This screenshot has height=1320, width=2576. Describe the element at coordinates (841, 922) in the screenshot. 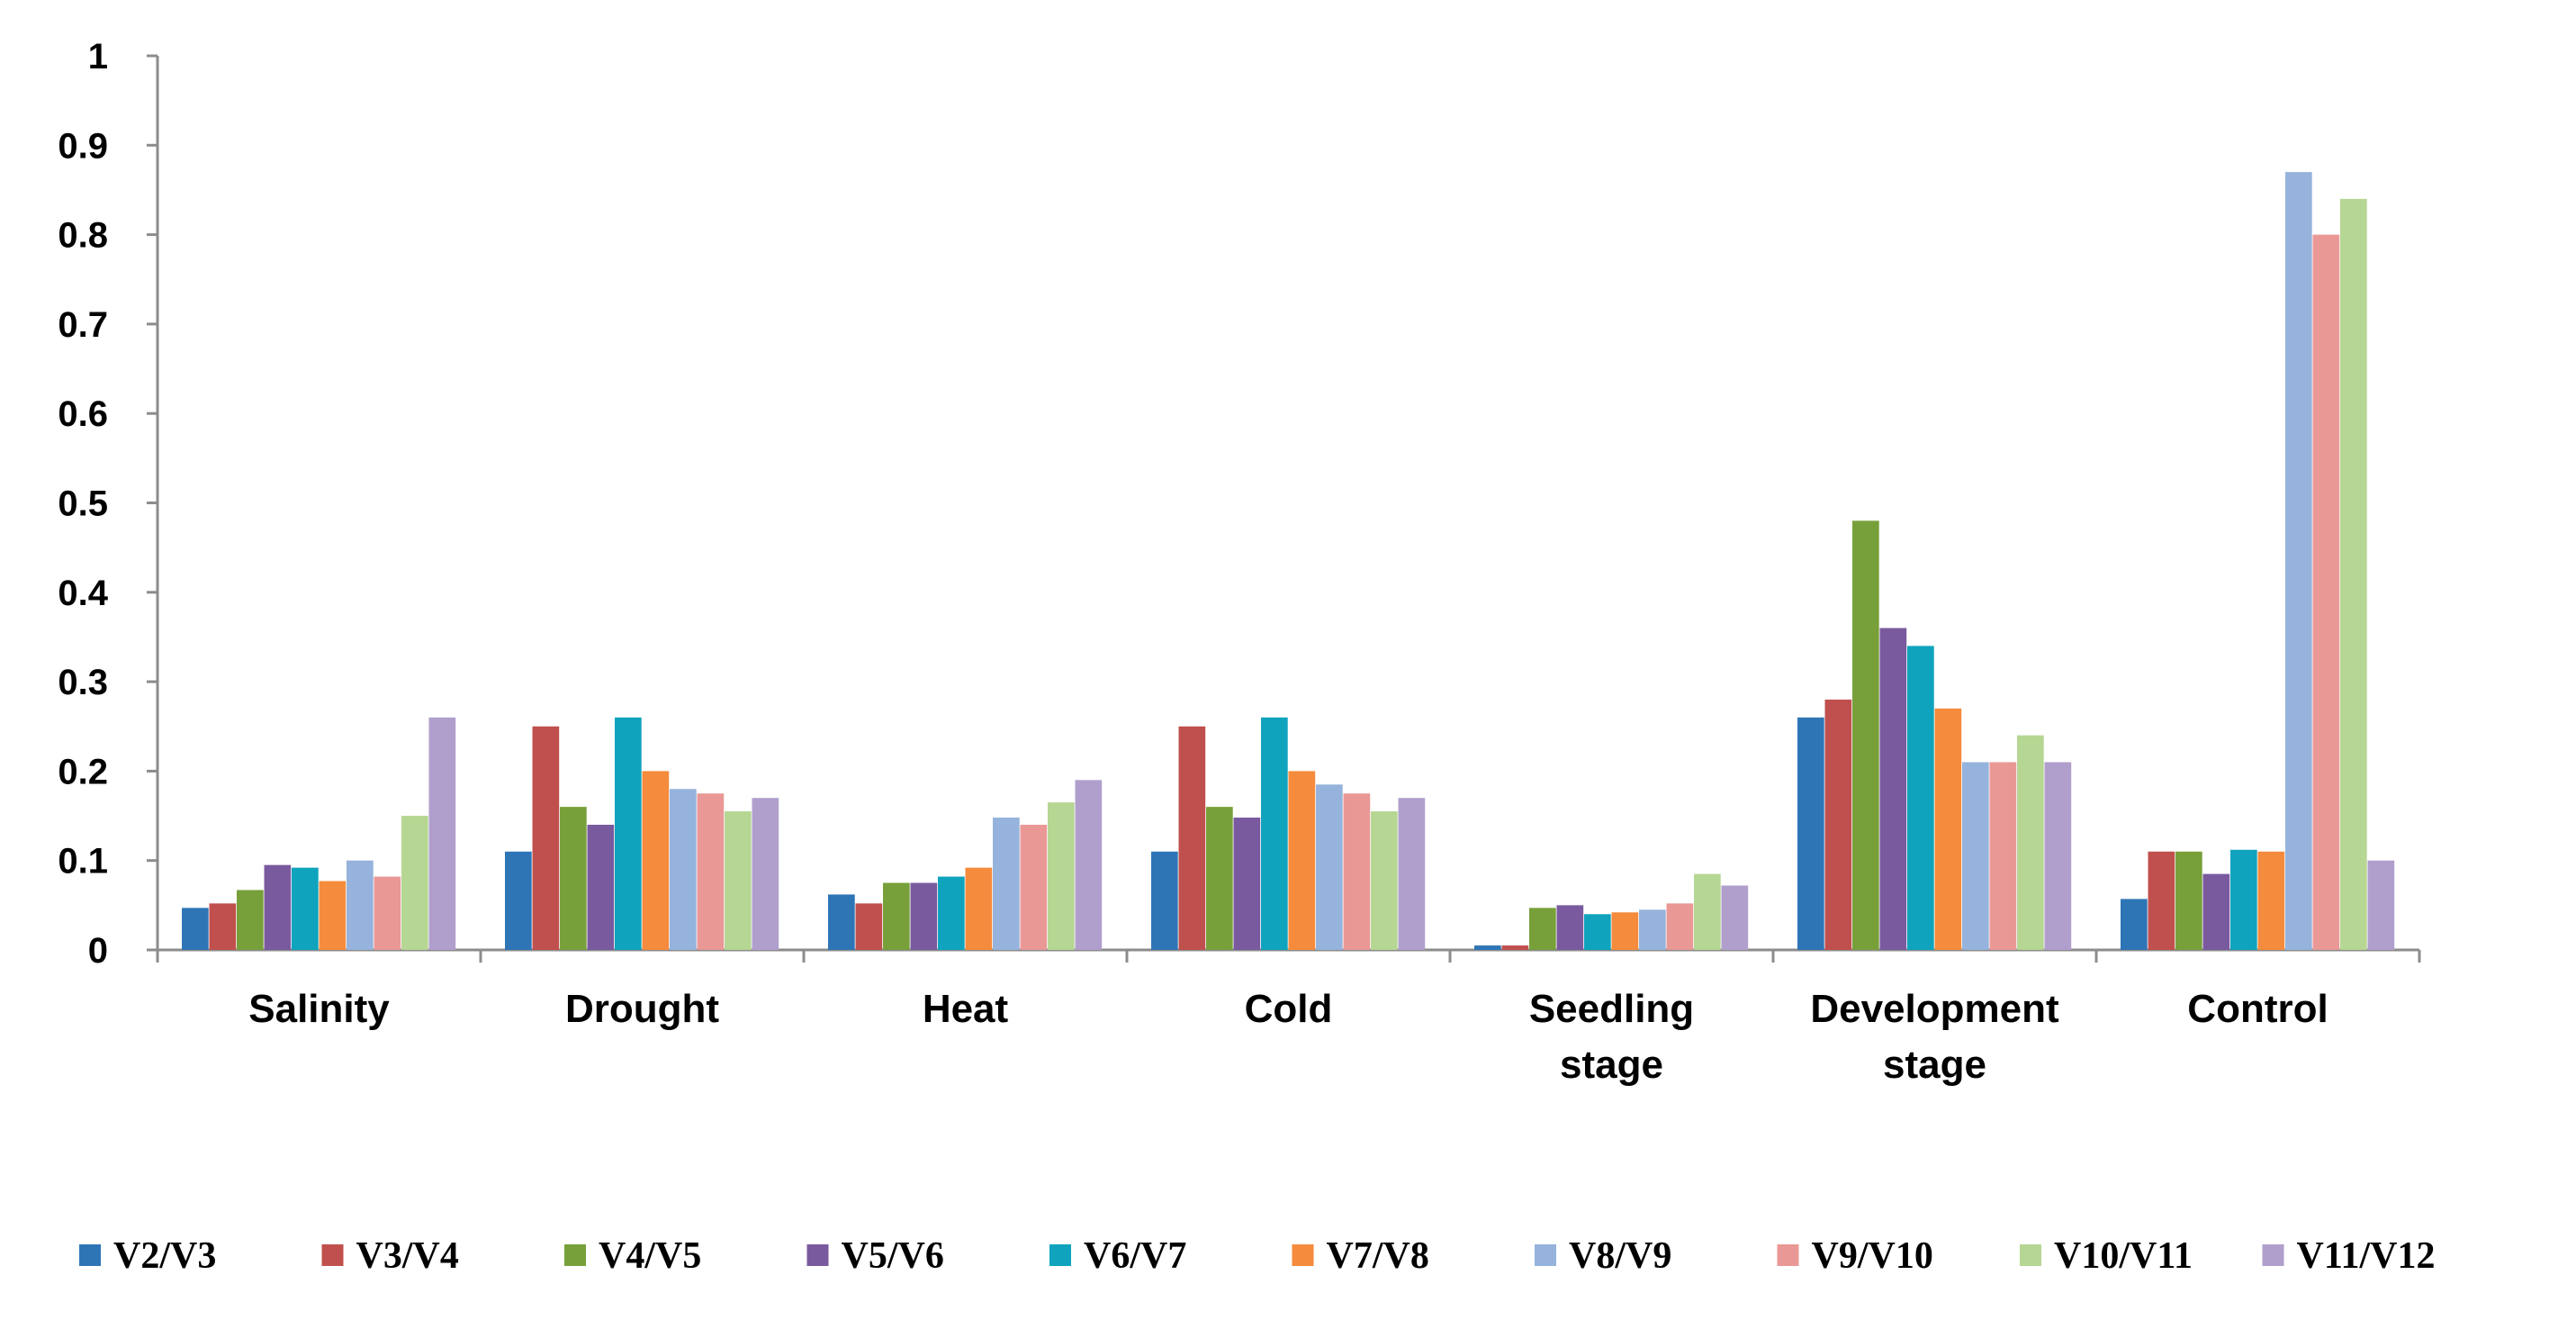

I see `bar-v2-v3-heat` at that location.